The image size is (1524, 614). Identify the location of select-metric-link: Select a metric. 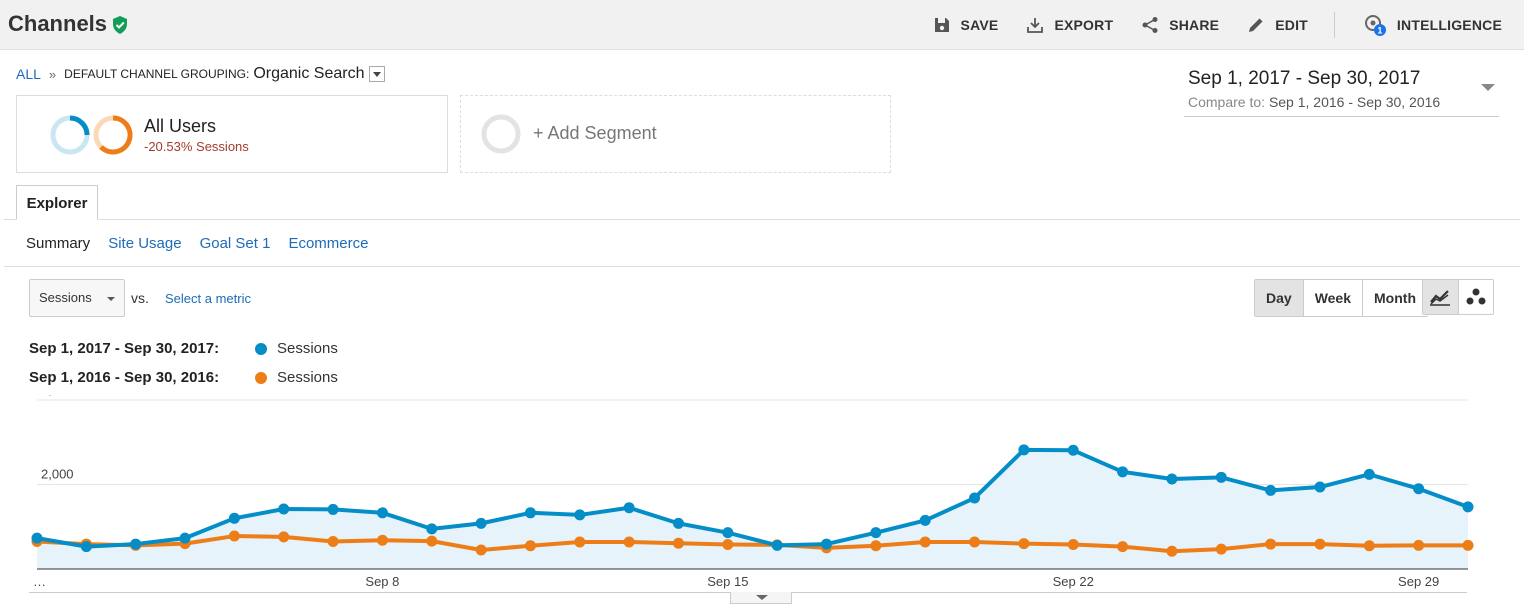
(208, 298).